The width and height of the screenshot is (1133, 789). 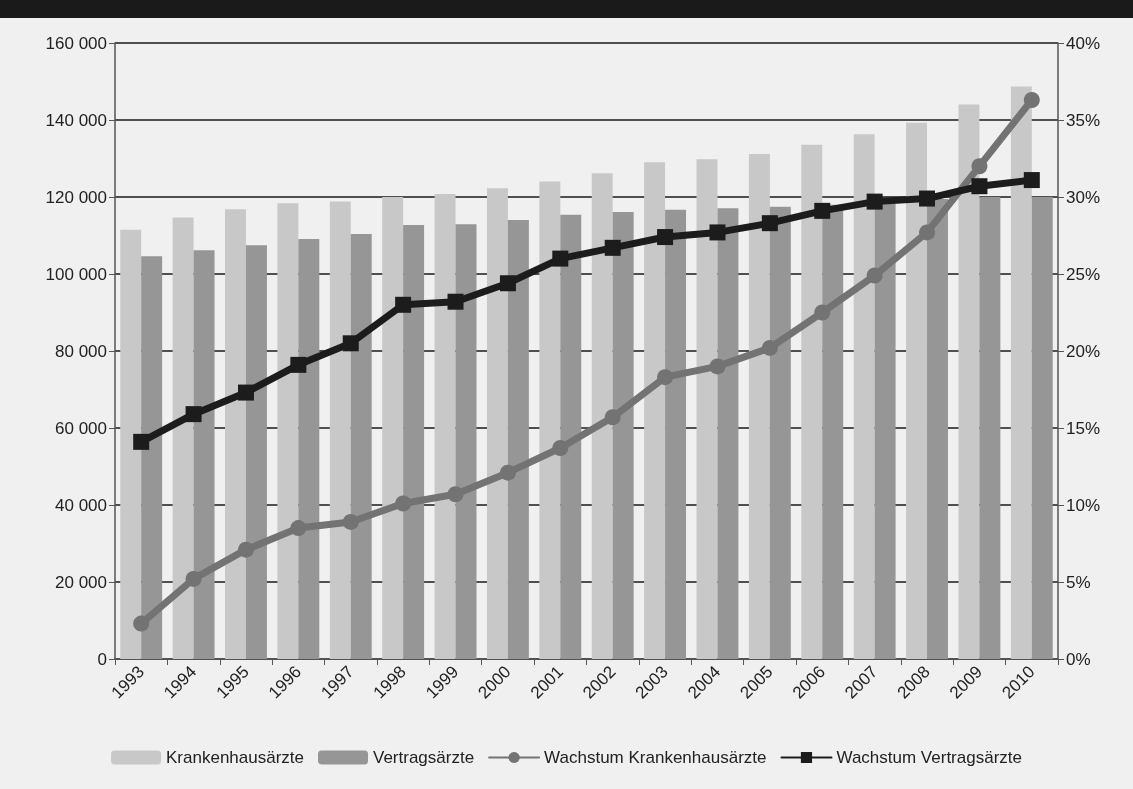 What do you see at coordinates (235, 757) in the screenshot?
I see `legend-label: Krankenhausärzte` at bounding box center [235, 757].